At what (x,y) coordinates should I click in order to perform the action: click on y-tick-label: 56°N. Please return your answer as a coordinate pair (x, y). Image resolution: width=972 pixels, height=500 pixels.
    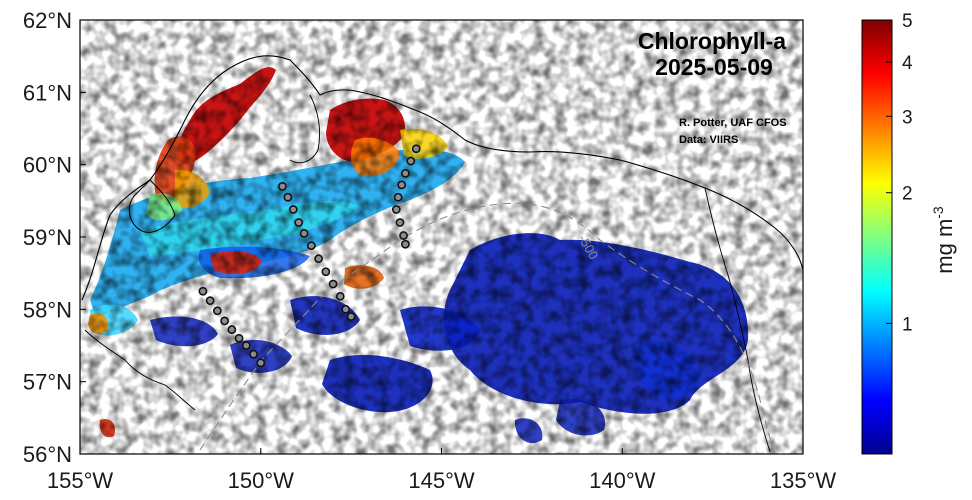
    Looking at the image, I should click on (47, 454).